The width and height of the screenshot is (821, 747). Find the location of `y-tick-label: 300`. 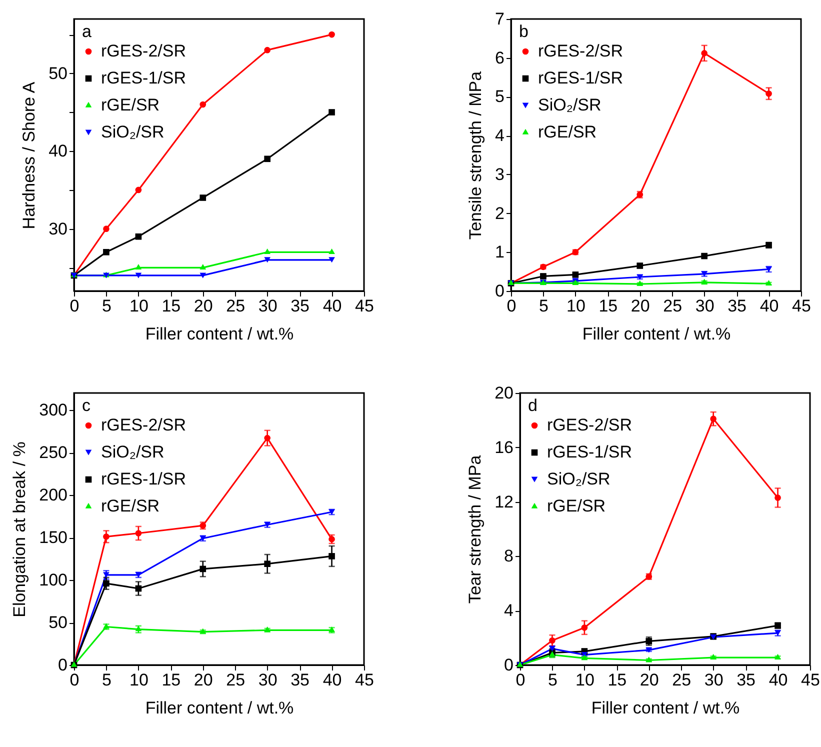

y-tick-label: 300 is located at coordinates (53, 410).